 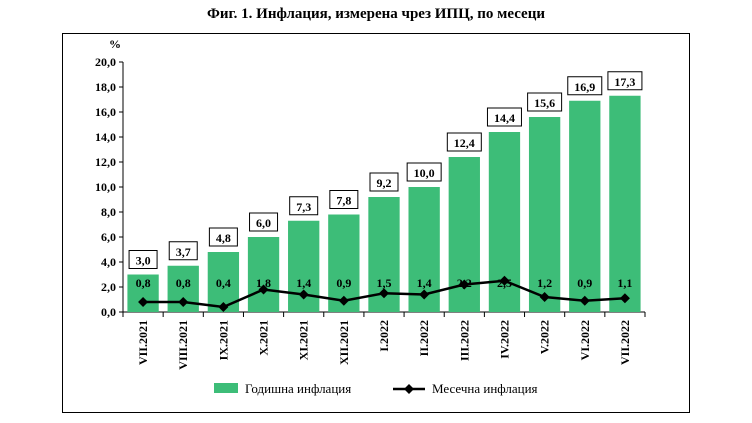 I want to click on y-axis-unit: %, so click(x=115, y=44).